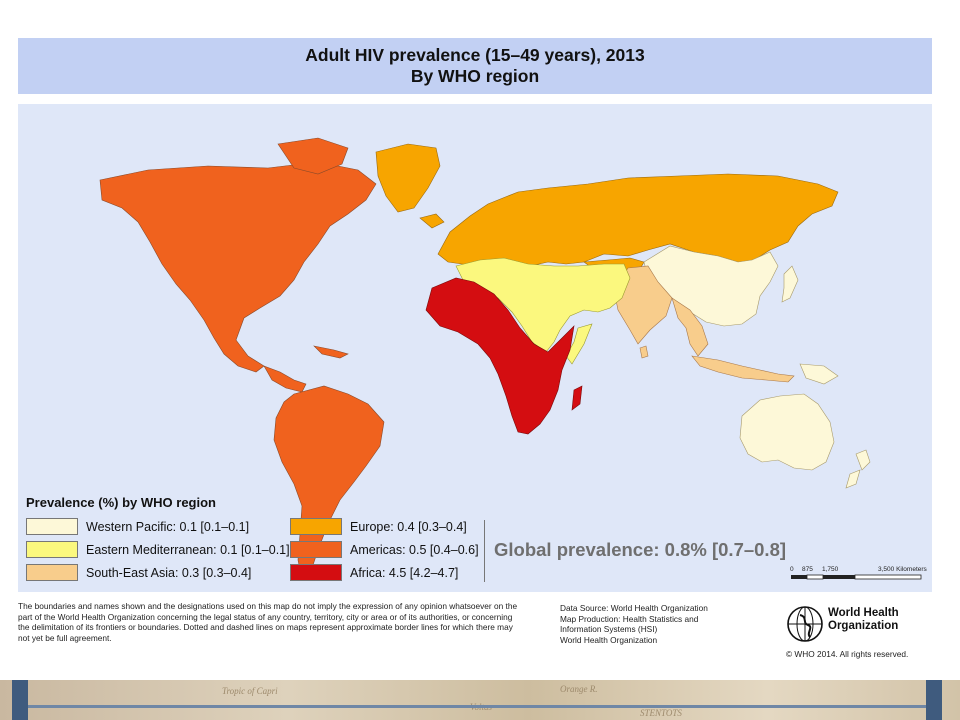  I want to click on scale-label: 1,750, so click(830, 569).